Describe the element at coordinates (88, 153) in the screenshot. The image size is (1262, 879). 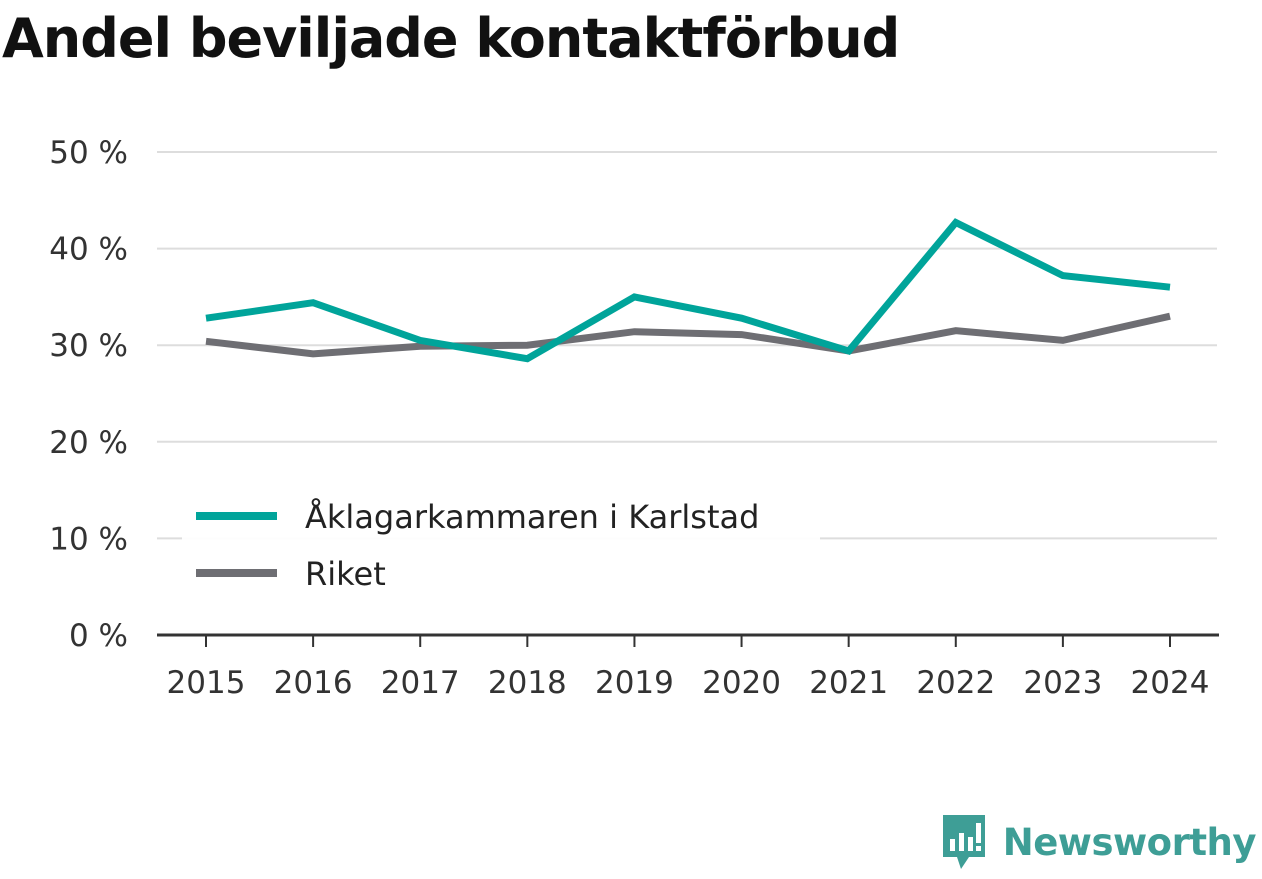
I see `y-tick-label: 50 %` at that location.